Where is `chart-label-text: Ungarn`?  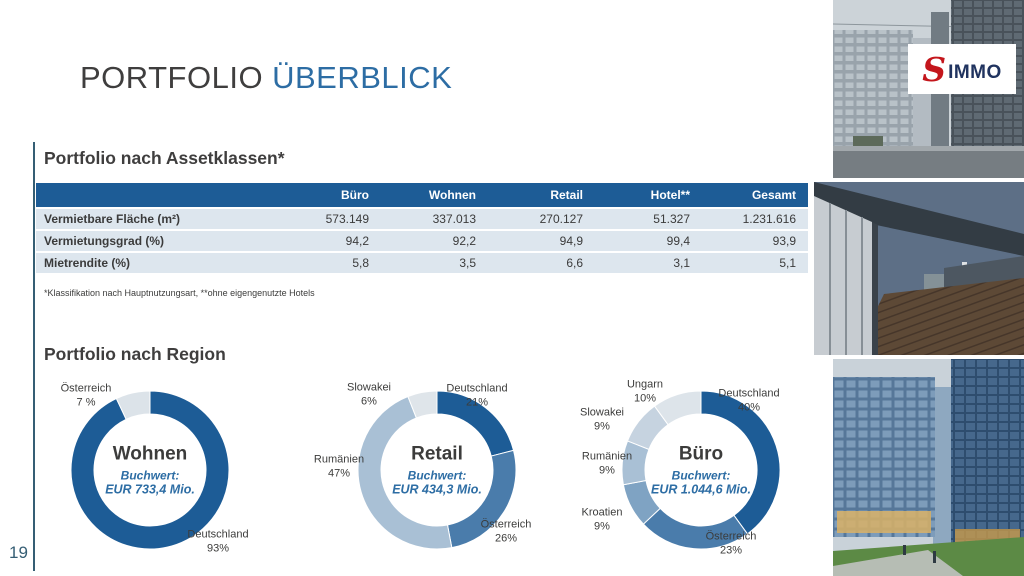 chart-label-text: Ungarn is located at coordinates (645, 384).